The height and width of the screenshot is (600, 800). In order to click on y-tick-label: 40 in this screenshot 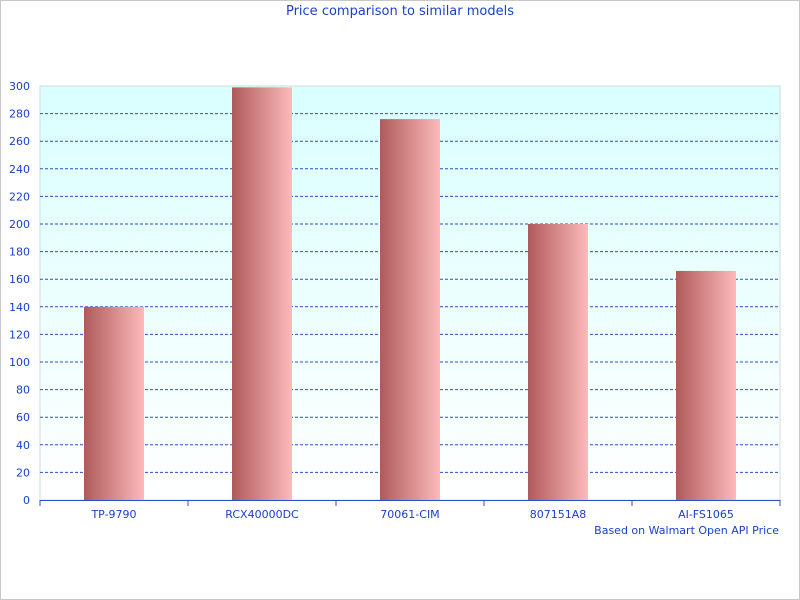, I will do `click(23, 445)`.